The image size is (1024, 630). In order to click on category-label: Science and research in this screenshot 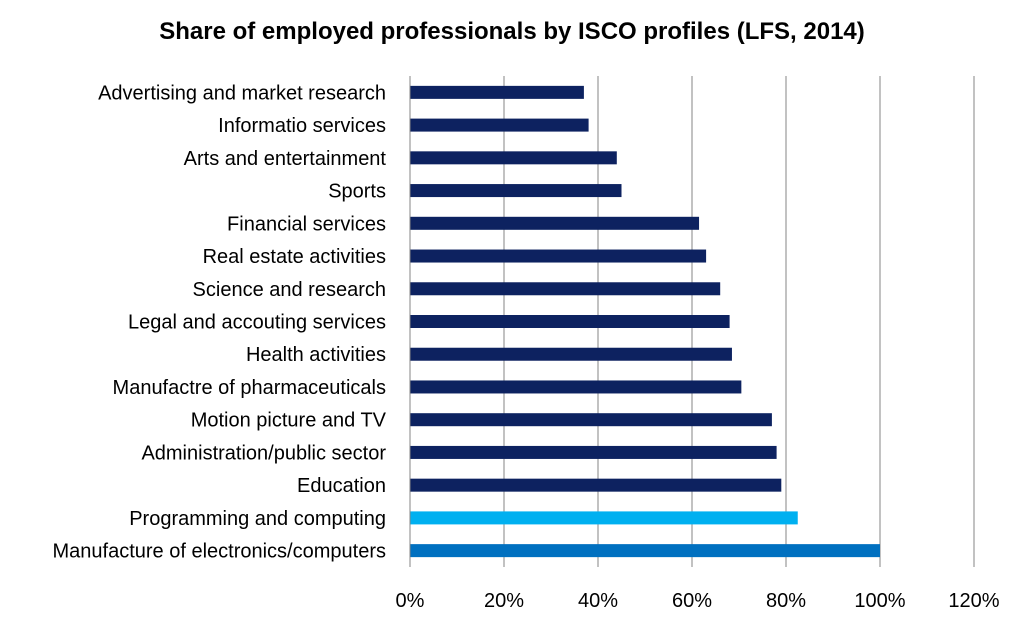, I will do `click(289, 290)`.